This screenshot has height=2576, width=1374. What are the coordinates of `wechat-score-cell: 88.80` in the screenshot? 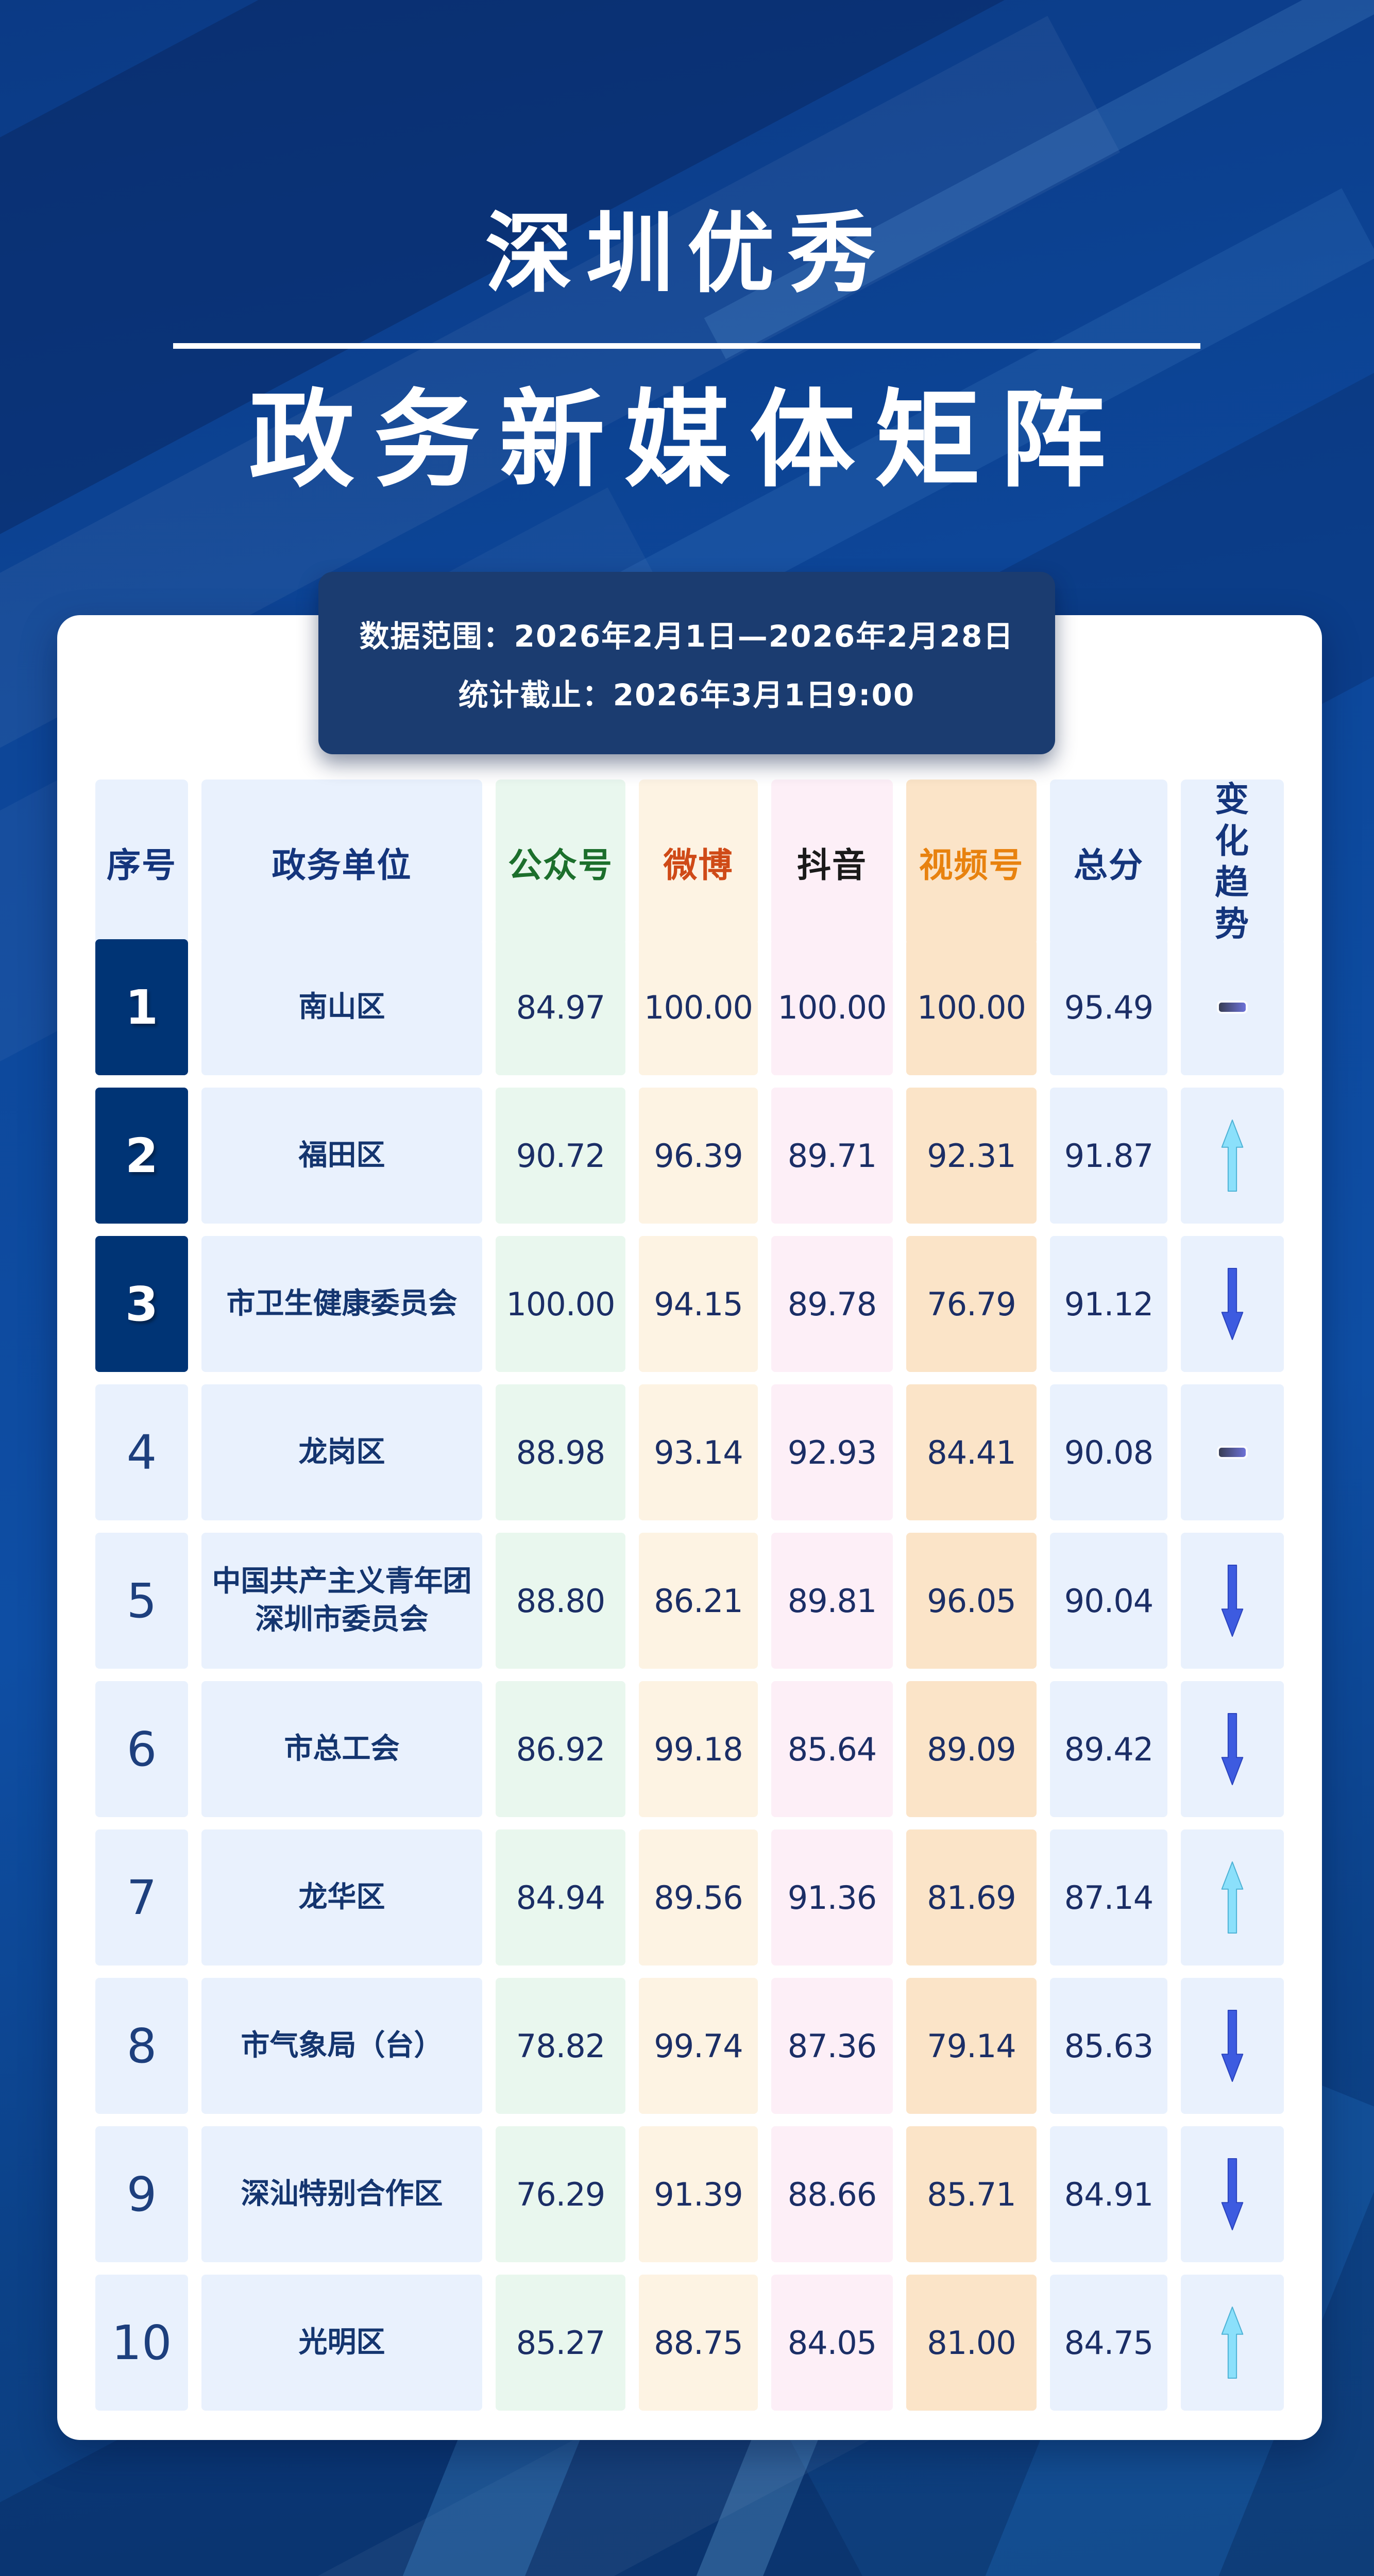 It's located at (560, 1601).